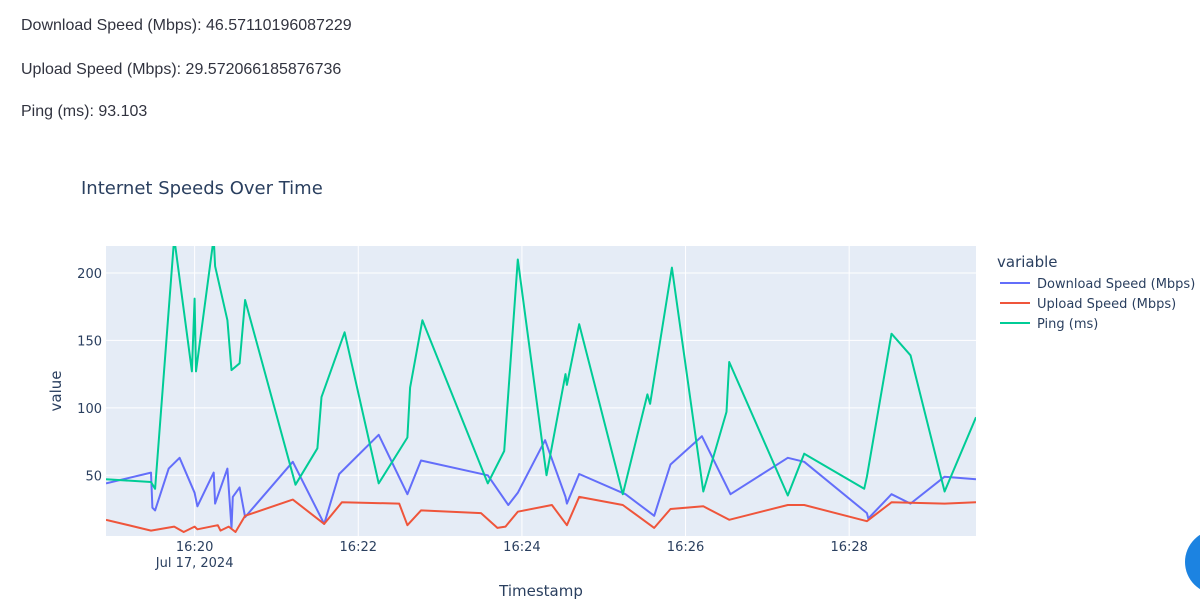  What do you see at coordinates (194, 547) in the screenshot?
I see `x-tick-label: 16:20` at bounding box center [194, 547].